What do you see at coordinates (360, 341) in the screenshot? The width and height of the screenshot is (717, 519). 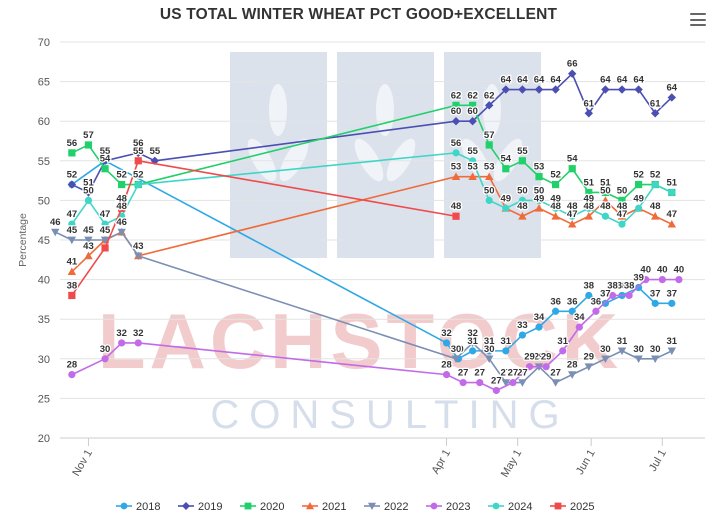 I see `watermark-line1: LACHSTOCK` at bounding box center [360, 341].